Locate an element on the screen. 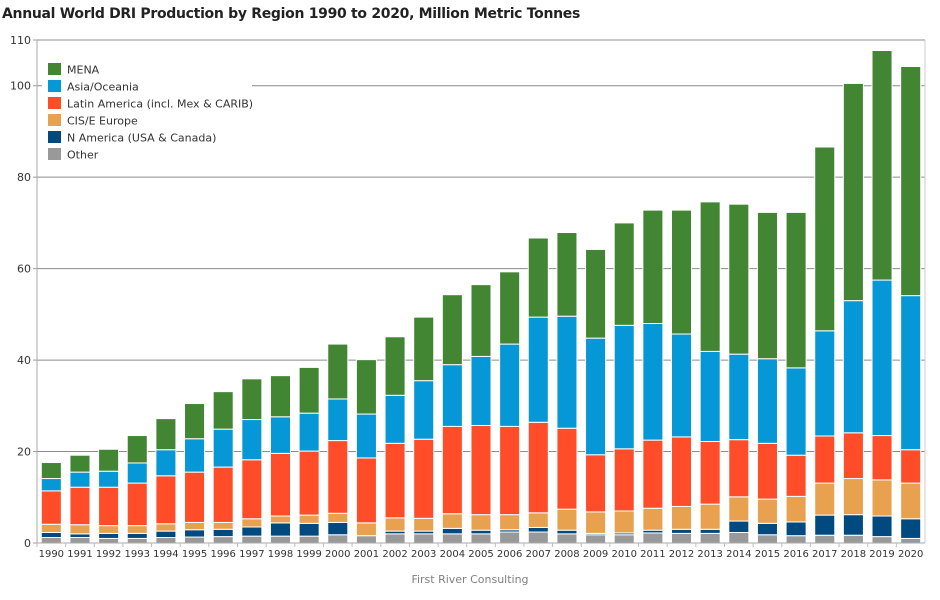 The width and height of the screenshot is (940, 600). bar-segment-other-2017 is located at coordinates (825, 539).